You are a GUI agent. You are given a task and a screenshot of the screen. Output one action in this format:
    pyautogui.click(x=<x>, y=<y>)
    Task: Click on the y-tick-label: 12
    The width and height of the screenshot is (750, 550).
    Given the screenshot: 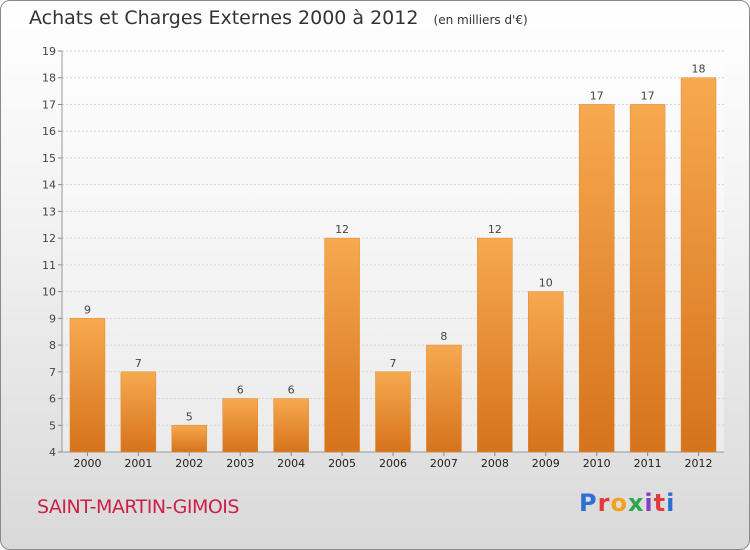 What is the action you would take?
    pyautogui.click(x=49, y=238)
    